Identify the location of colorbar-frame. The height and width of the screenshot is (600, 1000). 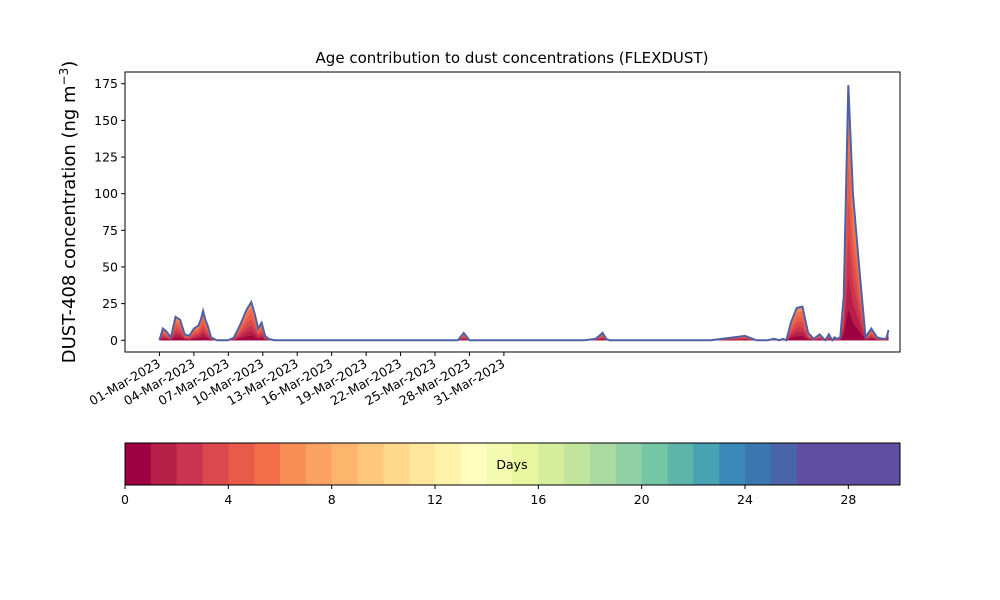
(512, 464).